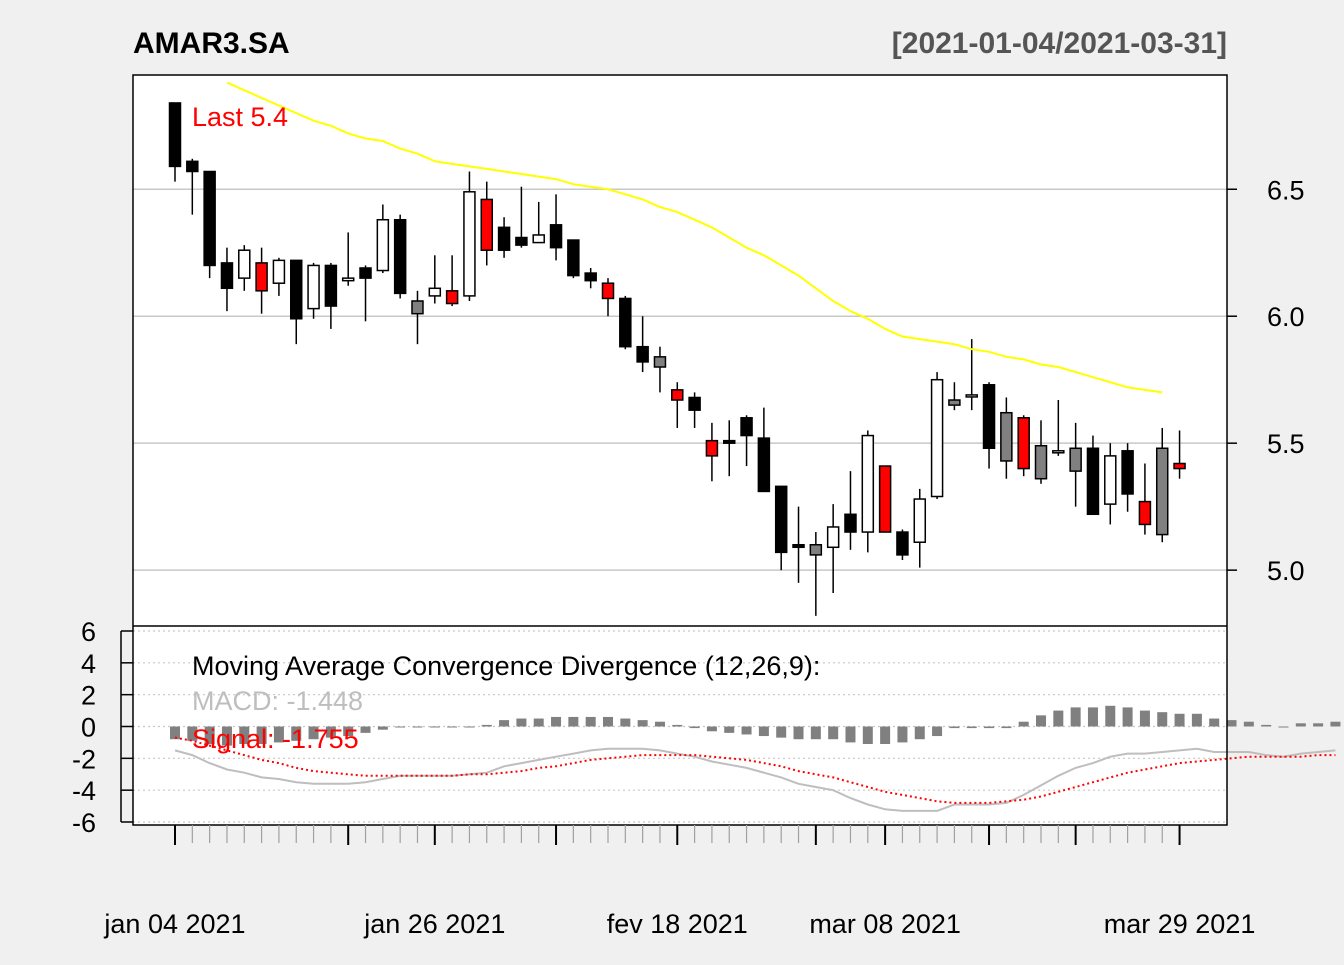  I want to click on macd-tick-label: 6, so click(88, 632).